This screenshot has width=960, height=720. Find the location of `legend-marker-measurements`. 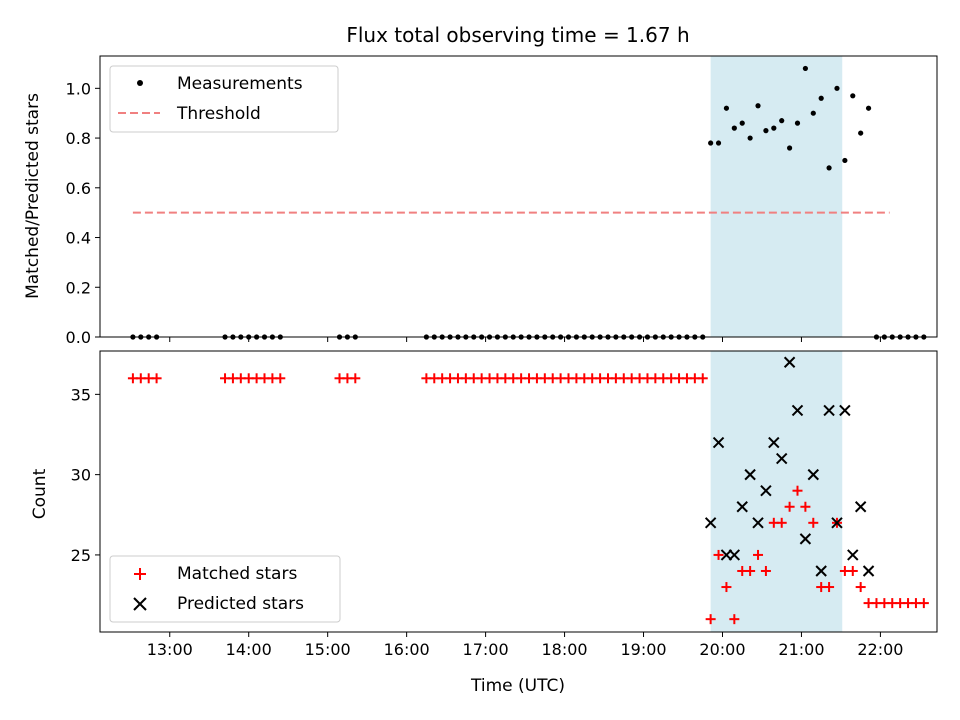

legend-marker-measurements is located at coordinates (140, 83).